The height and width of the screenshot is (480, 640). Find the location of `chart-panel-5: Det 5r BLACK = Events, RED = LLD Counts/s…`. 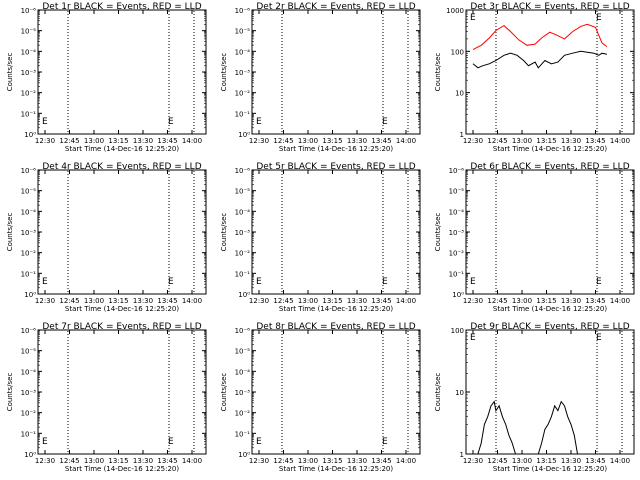

chart-panel-5: Det 5r BLACK = Events, RED = LLD Counts/s… is located at coordinates (320, 237).